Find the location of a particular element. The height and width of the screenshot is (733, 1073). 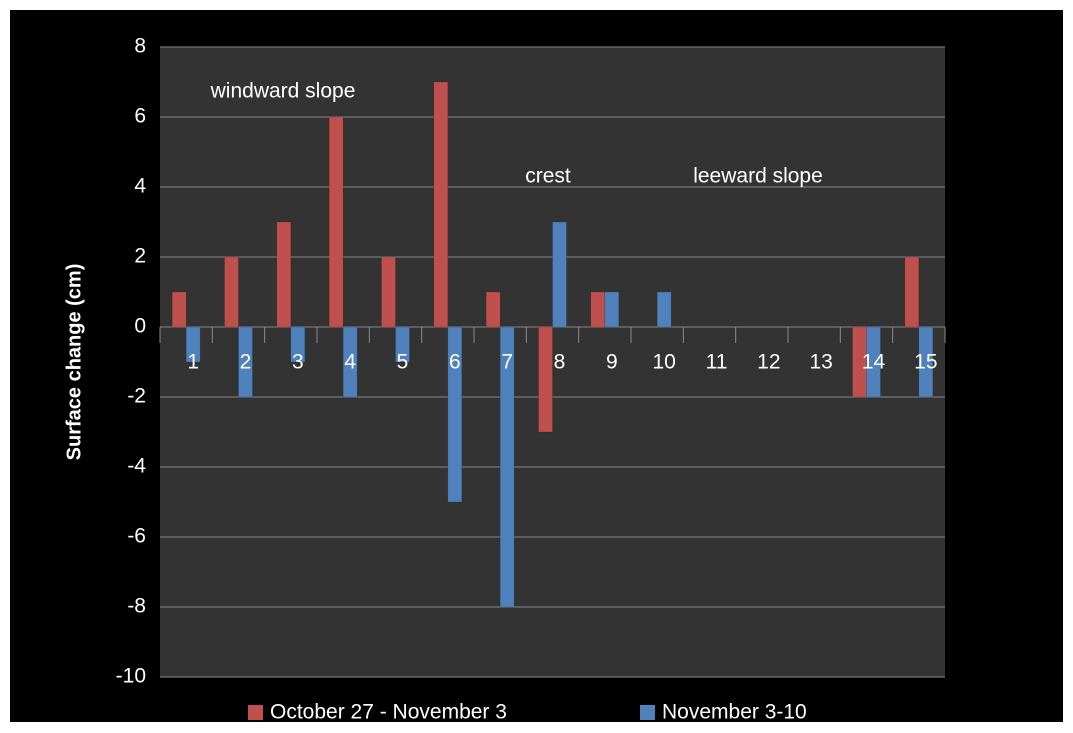

x-tick-label: 2 is located at coordinates (246, 362).